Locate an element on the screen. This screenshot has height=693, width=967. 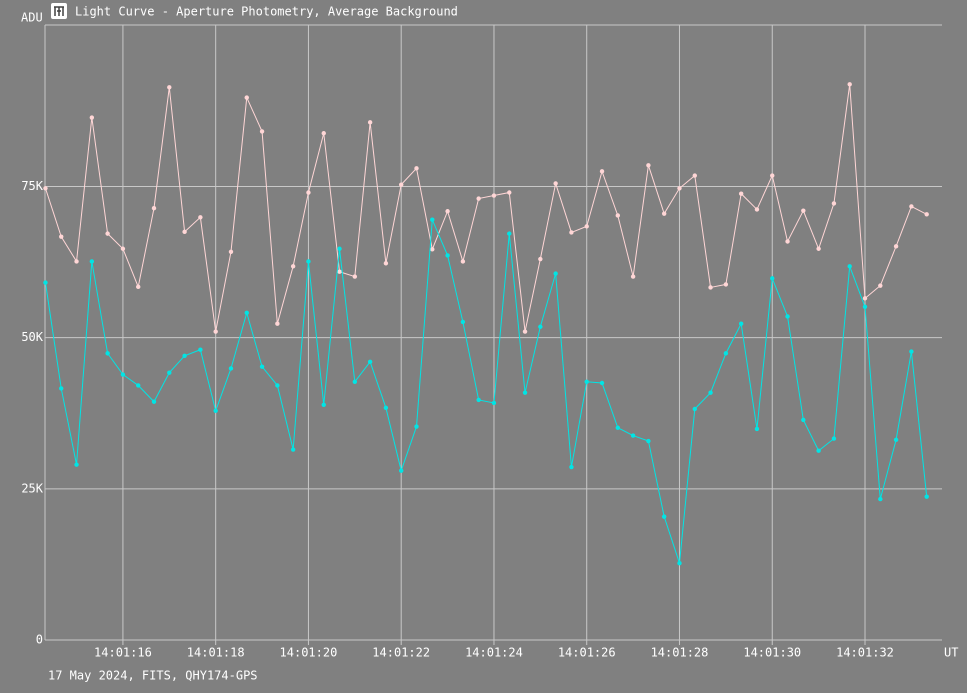
x-tick-label: 14:01:24 is located at coordinates (494, 653).